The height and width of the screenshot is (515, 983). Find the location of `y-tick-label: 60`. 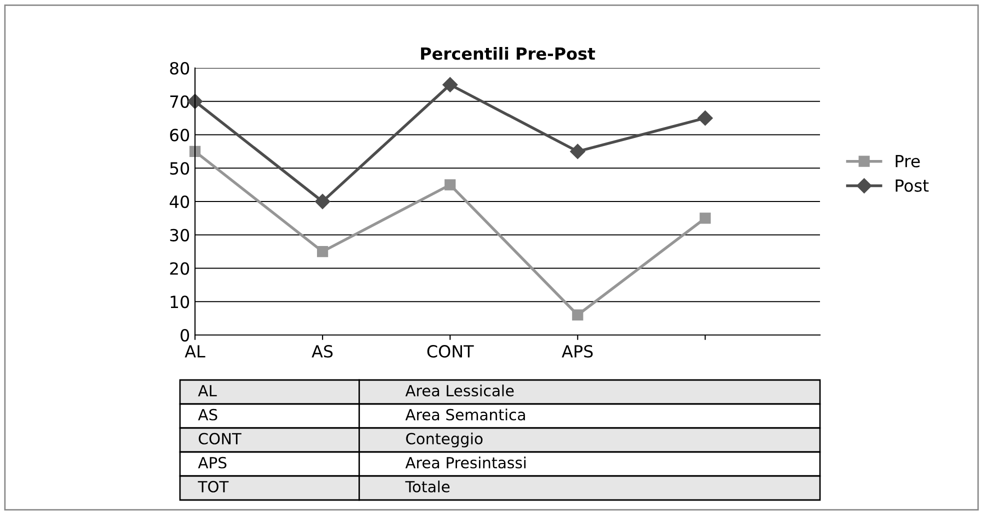

y-tick-label: 60 is located at coordinates (180, 135).